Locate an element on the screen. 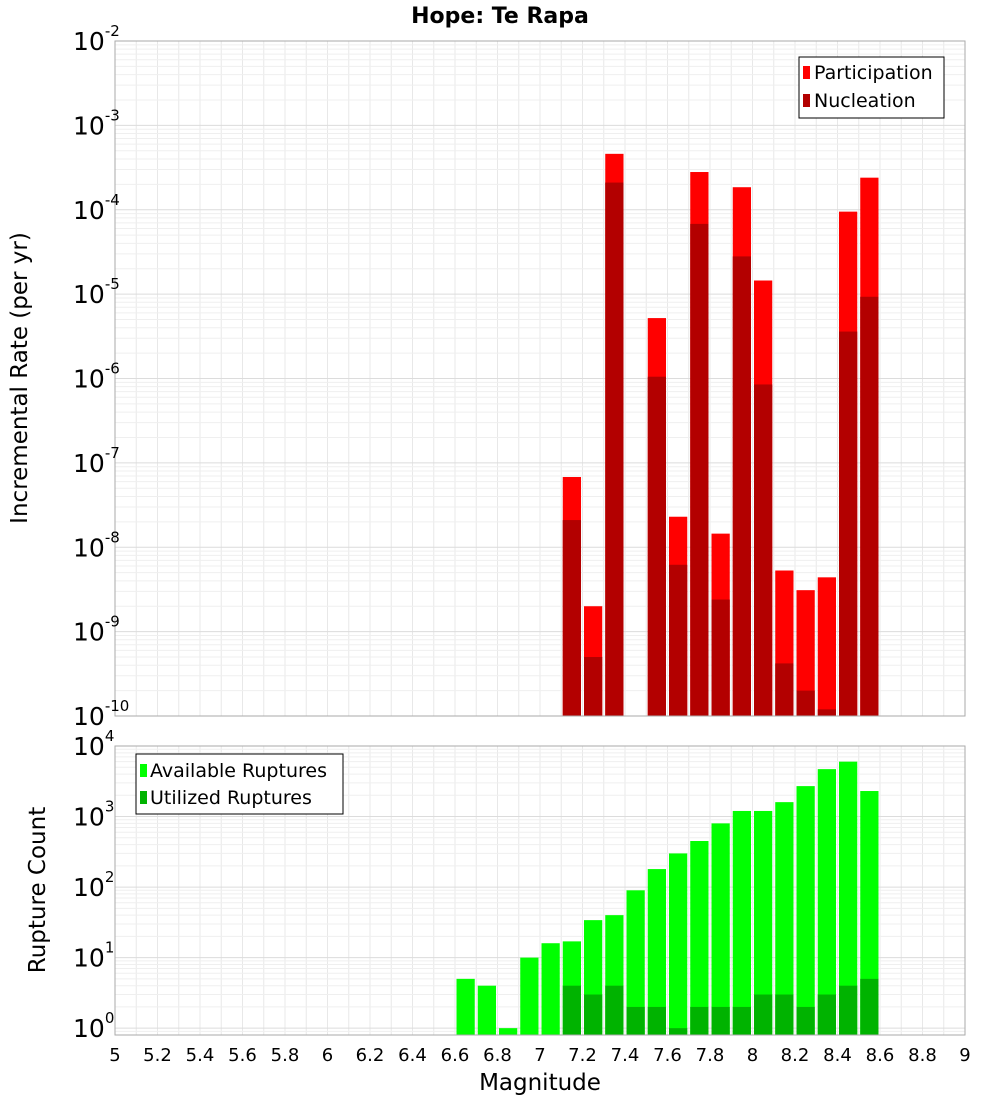 The height and width of the screenshot is (1100, 1000). top-y-tick-labels: 10⁻¹⁰ 10⁻⁹ 10⁻⁸ 10⁻⁷ 10⁻⁶ 10⁻⁵ 10⁻⁴ 10⁻³ 10⁻² is located at coordinates (101, 376).